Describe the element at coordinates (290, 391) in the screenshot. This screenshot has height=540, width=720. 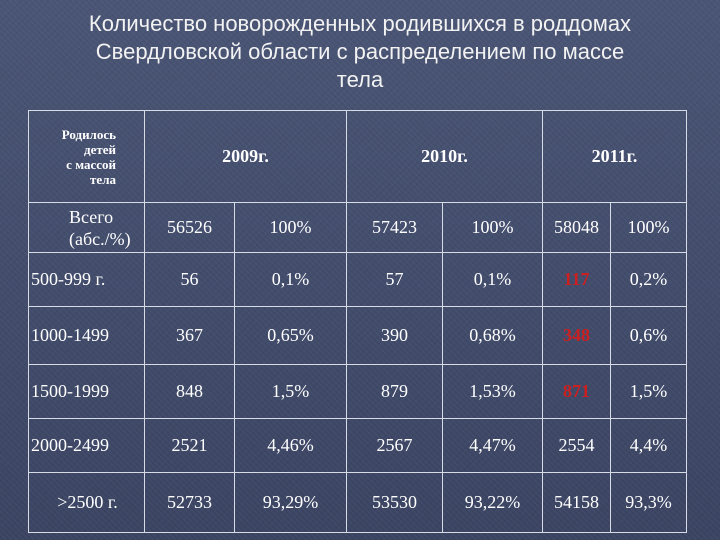
I see `cell-pct-2009: 1,5%` at that location.